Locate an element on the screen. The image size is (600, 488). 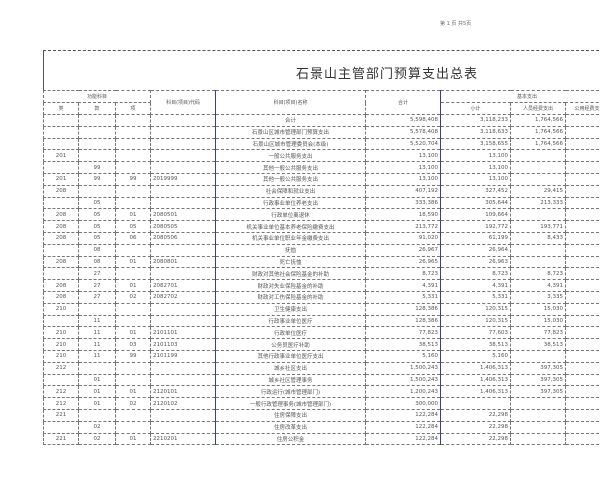
header-kuan: 款 is located at coordinates (97, 108).